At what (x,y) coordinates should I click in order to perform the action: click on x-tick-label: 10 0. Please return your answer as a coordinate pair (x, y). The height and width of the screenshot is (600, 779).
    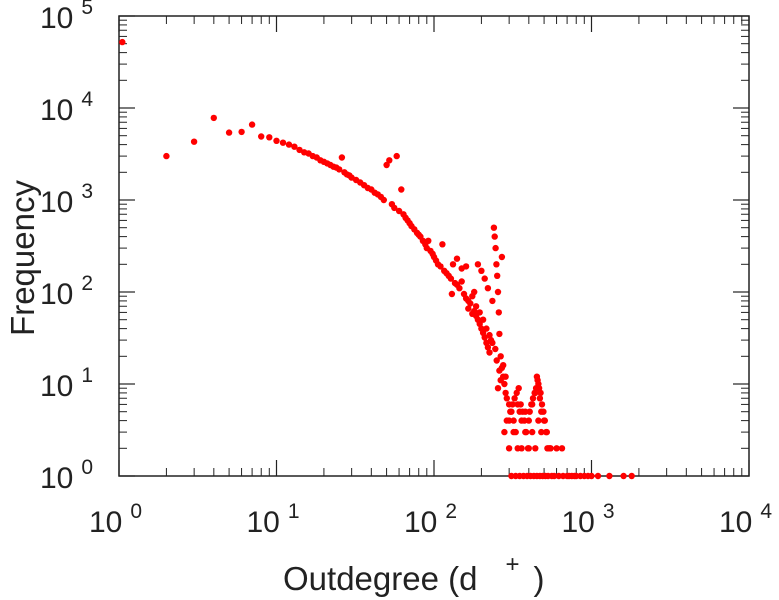
    Looking at the image, I should click on (115, 519).